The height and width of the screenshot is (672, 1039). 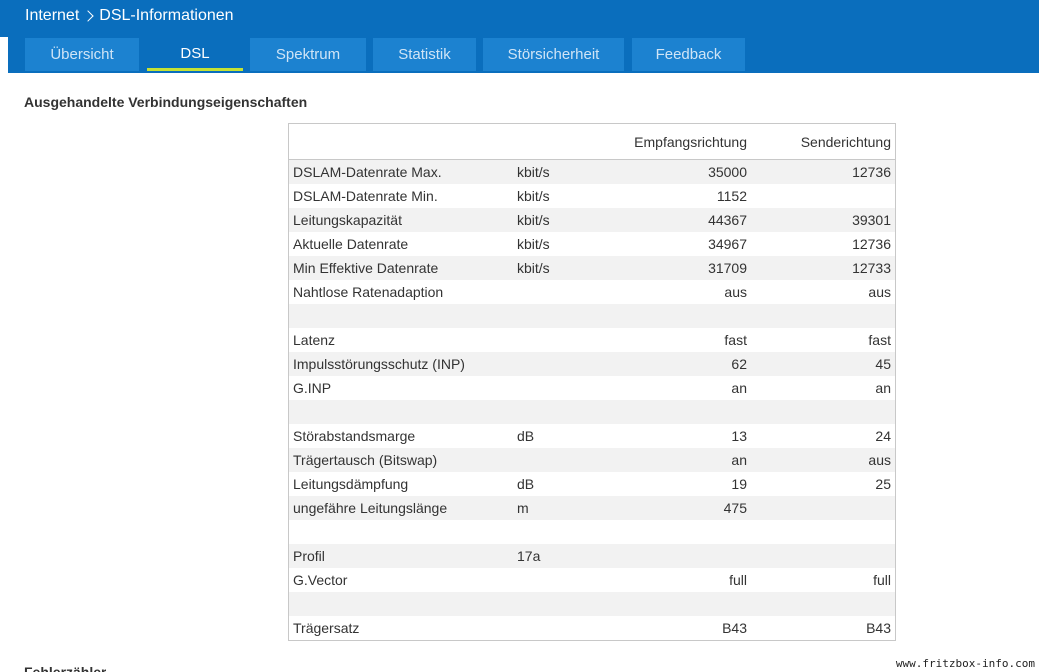 What do you see at coordinates (727, 172) in the screenshot?
I see `row-downstream-value: 35000` at bounding box center [727, 172].